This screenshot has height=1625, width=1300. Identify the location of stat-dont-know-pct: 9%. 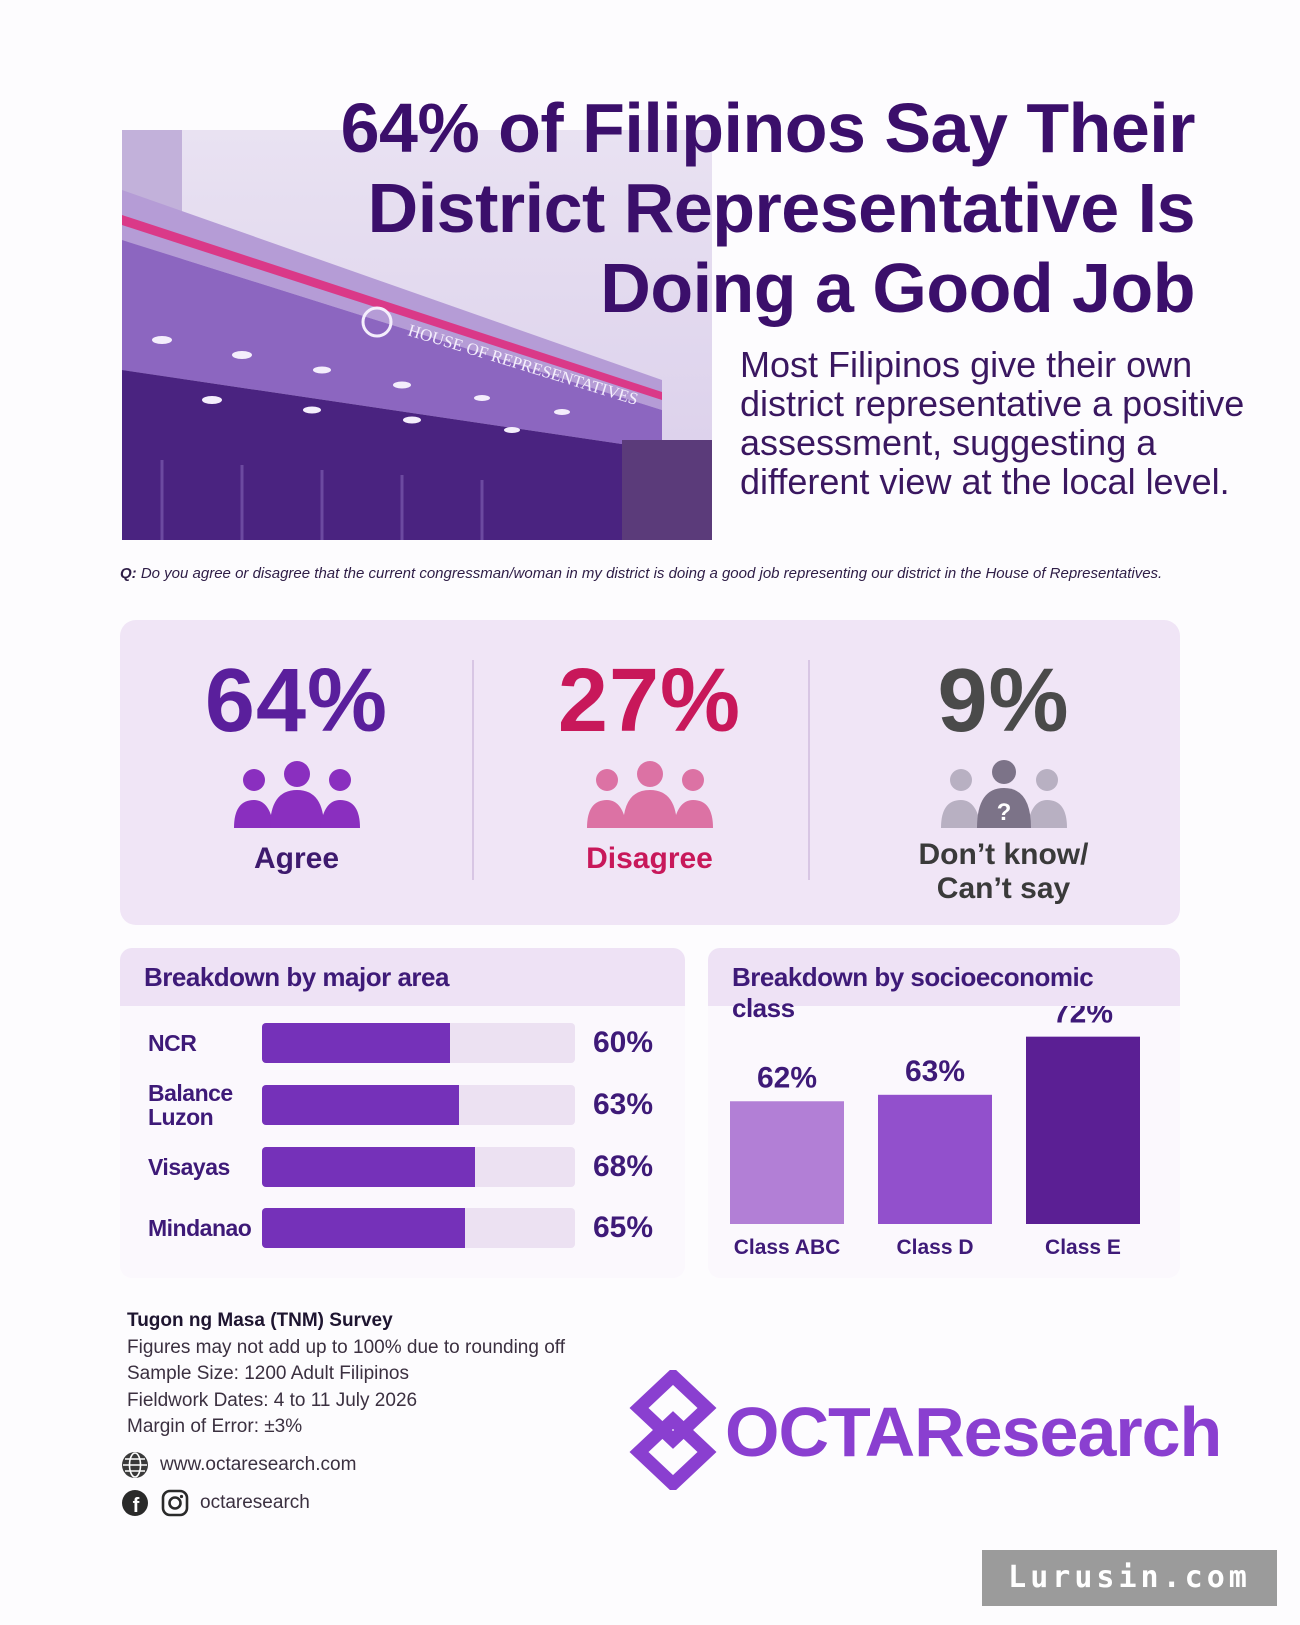
(1003, 701).